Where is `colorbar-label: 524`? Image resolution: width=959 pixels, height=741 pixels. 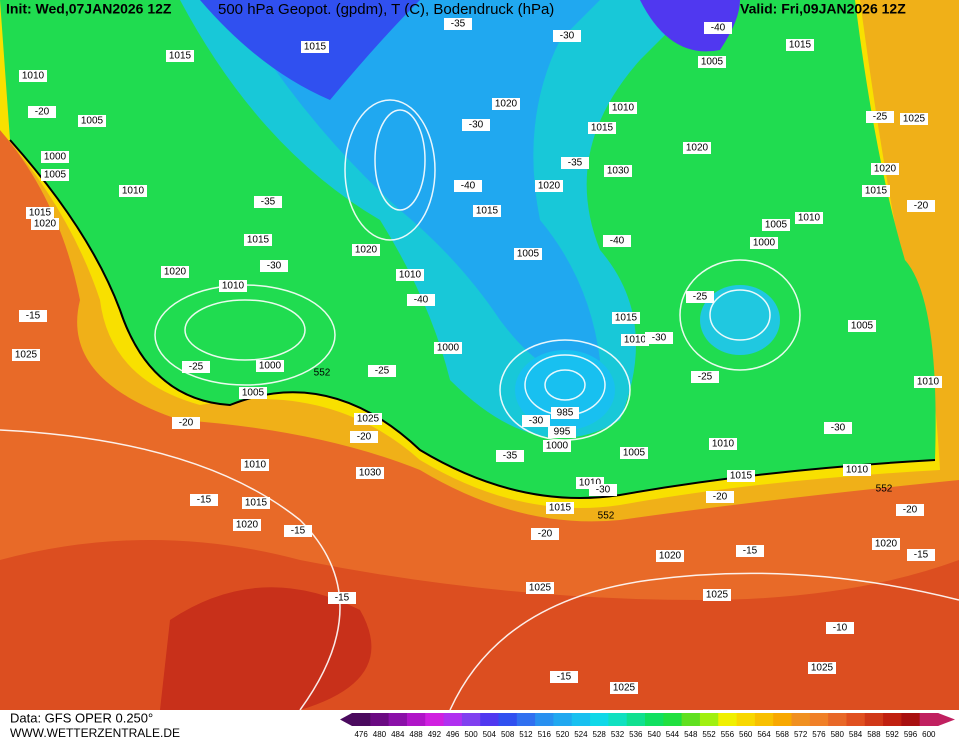 colorbar-label: 524 is located at coordinates (581, 734).